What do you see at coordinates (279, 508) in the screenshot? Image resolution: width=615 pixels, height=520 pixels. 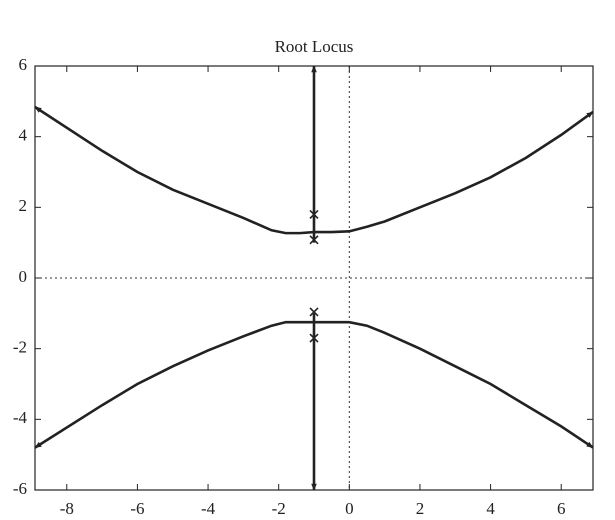 I see `x-tick-label: -2` at bounding box center [279, 508].